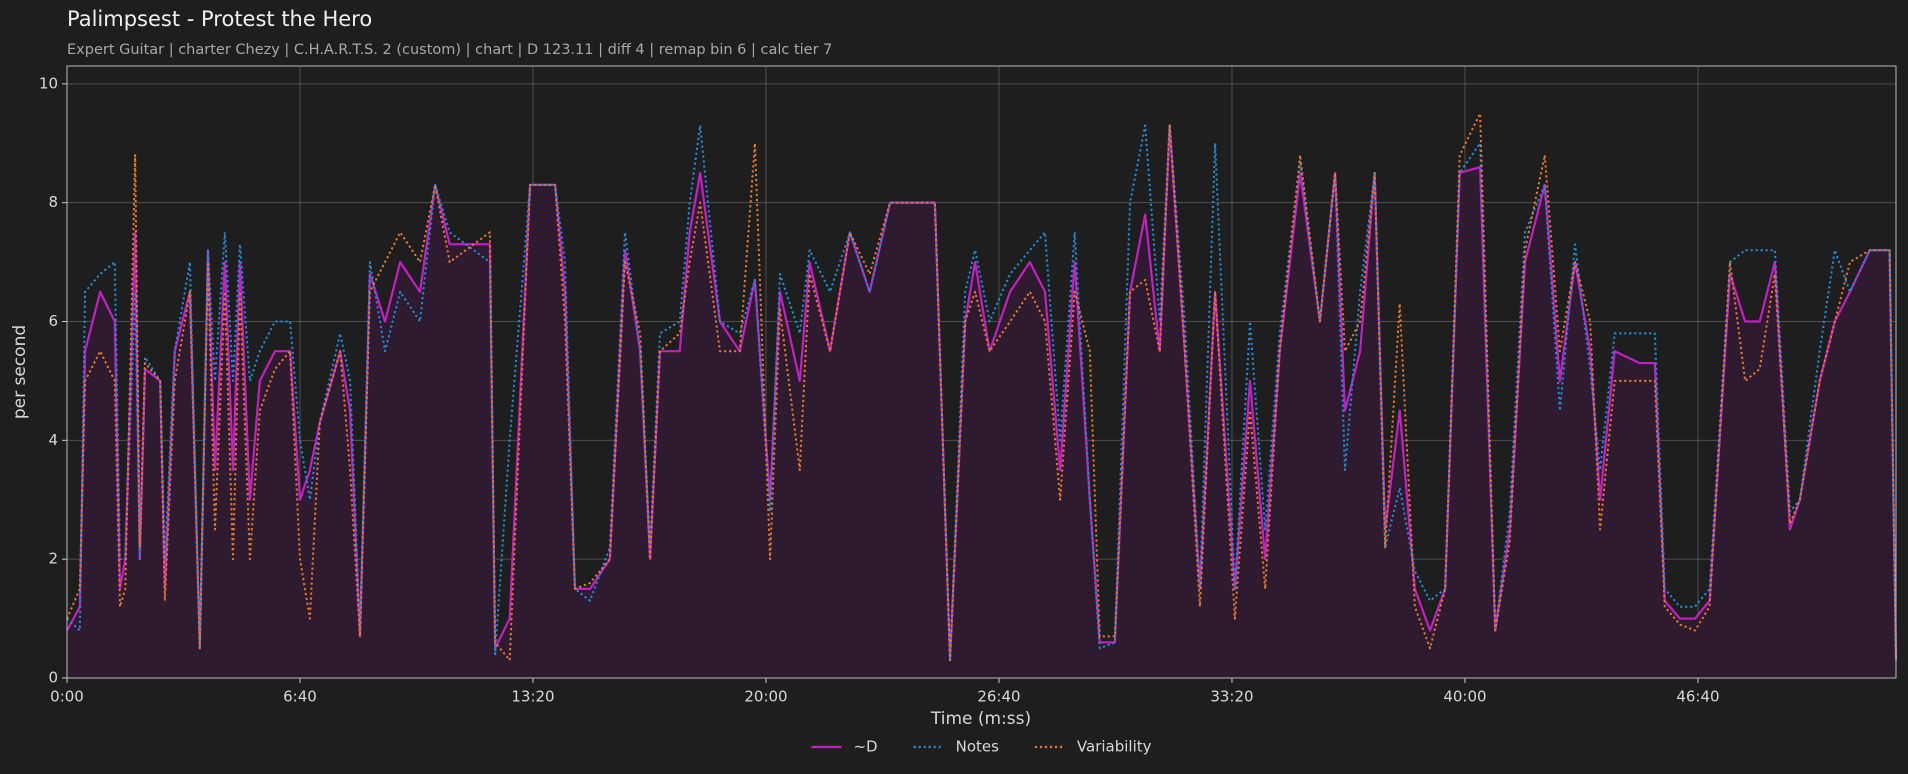 This screenshot has height=774, width=1908. Describe the element at coordinates (844, 747) in the screenshot. I see `legend-item: ~D` at that location.